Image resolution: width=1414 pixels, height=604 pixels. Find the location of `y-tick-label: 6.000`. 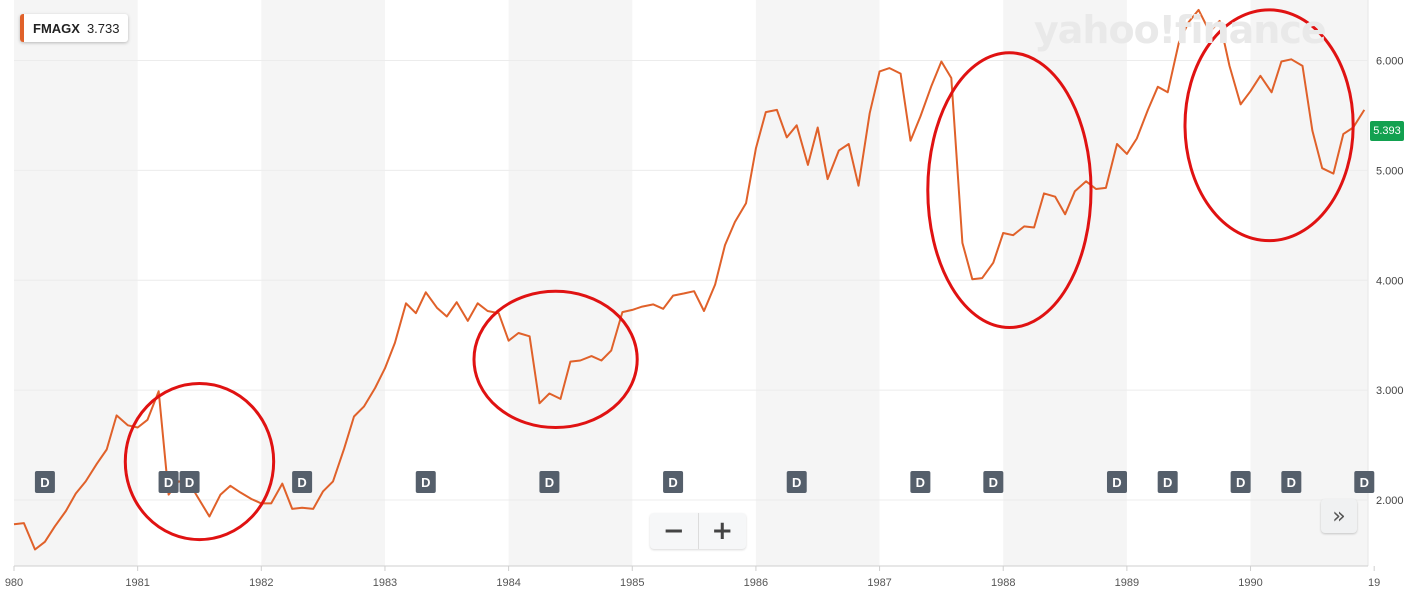

y-tick-label: 6.000 is located at coordinates (1390, 61).